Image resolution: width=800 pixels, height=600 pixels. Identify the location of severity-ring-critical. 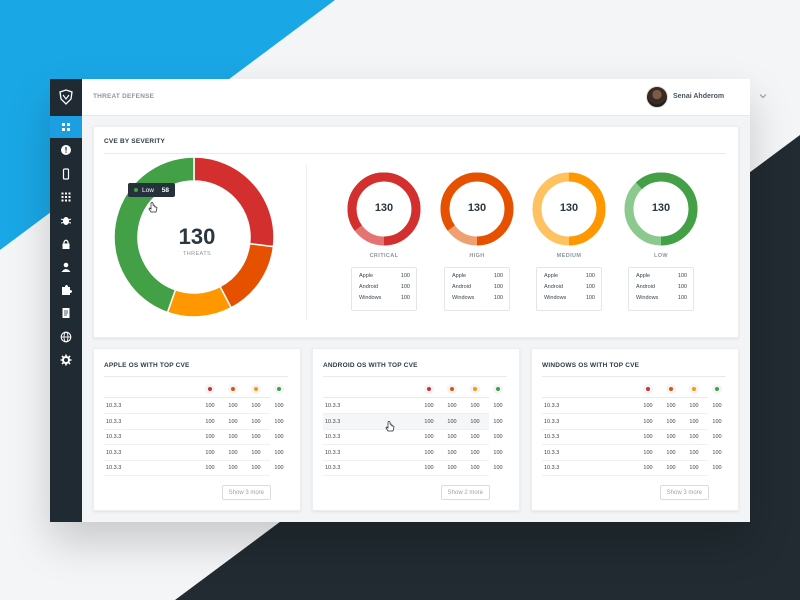
(384, 209).